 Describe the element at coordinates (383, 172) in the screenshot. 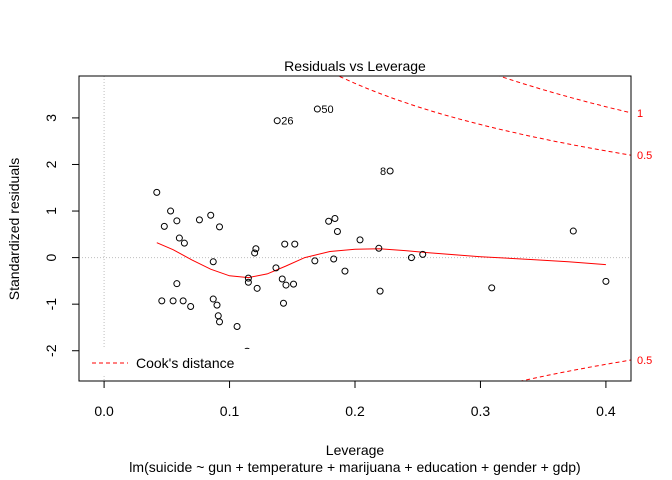

I see `point-label-8: 8` at that location.